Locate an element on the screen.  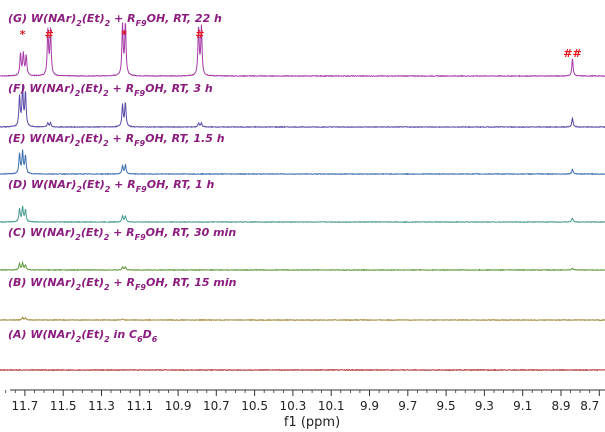
peak-annotation-2: # is located at coordinates (49, 34).